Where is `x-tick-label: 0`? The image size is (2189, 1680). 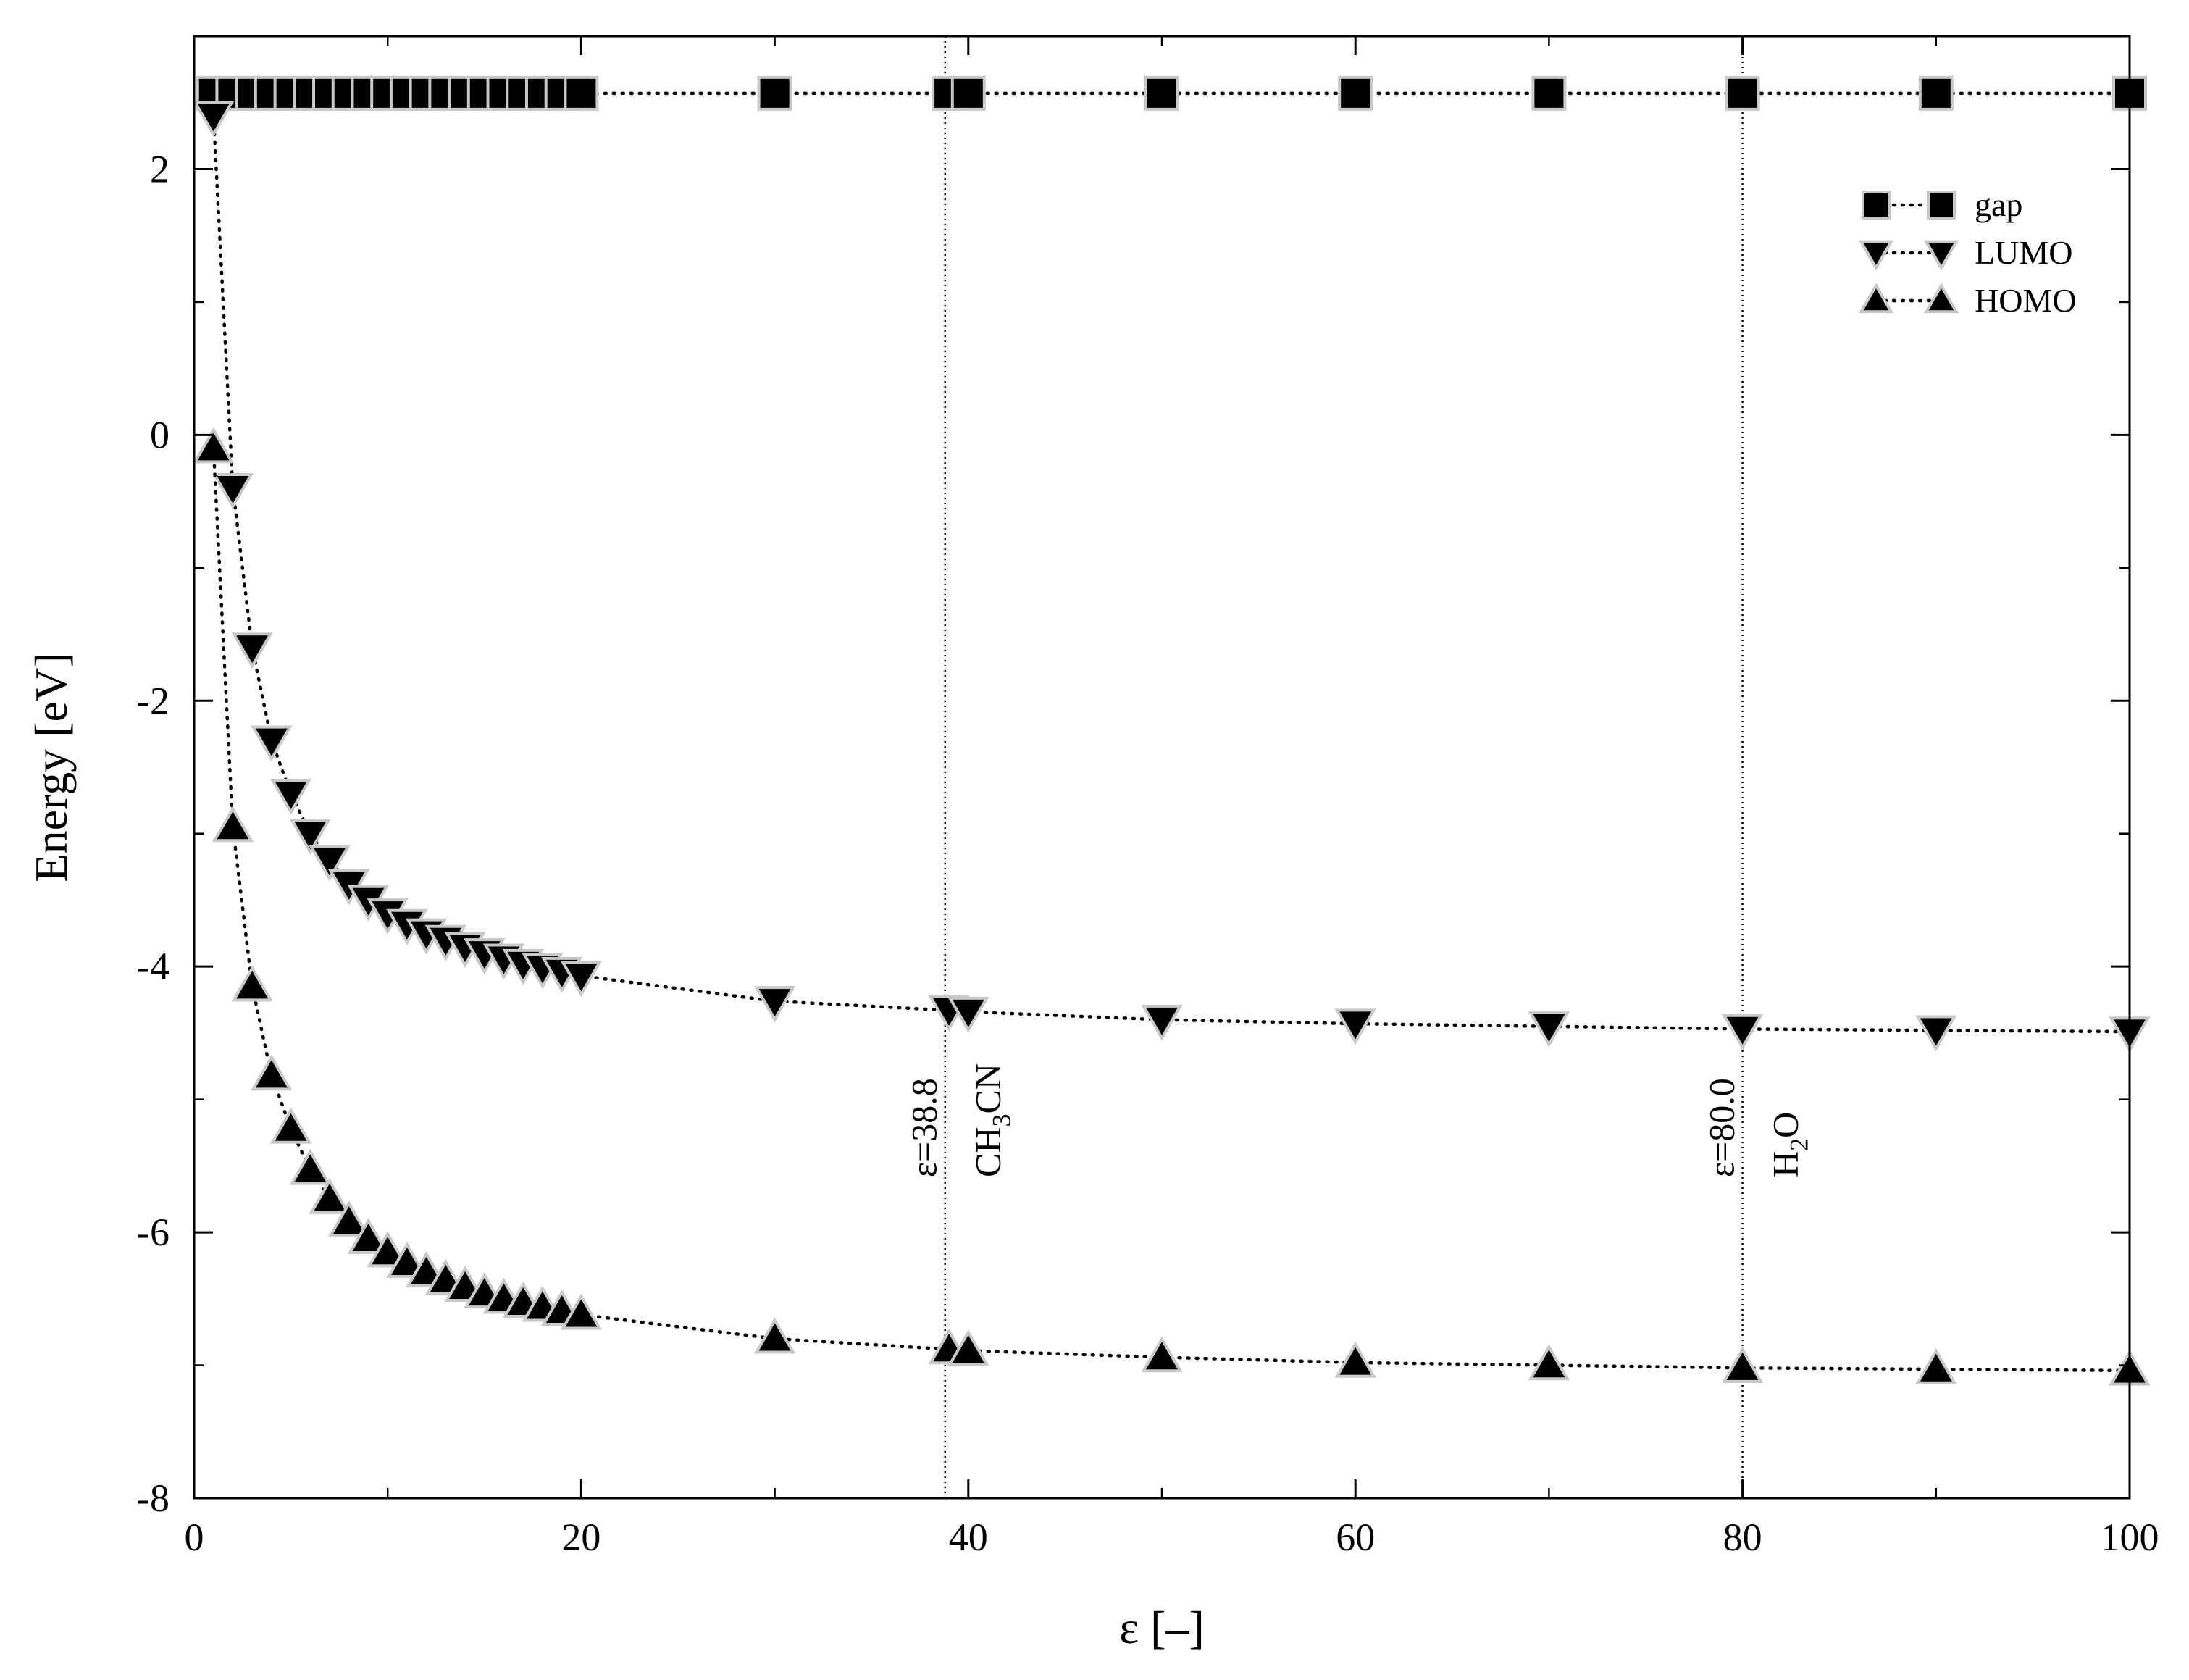 x-tick-label: 0 is located at coordinates (194, 1538).